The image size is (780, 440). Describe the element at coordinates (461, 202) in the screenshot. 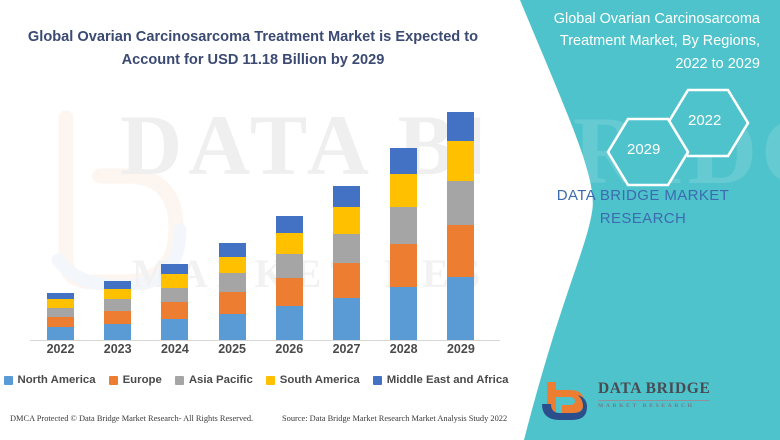

I see `bar-segment-2029-asia-pacific` at that location.